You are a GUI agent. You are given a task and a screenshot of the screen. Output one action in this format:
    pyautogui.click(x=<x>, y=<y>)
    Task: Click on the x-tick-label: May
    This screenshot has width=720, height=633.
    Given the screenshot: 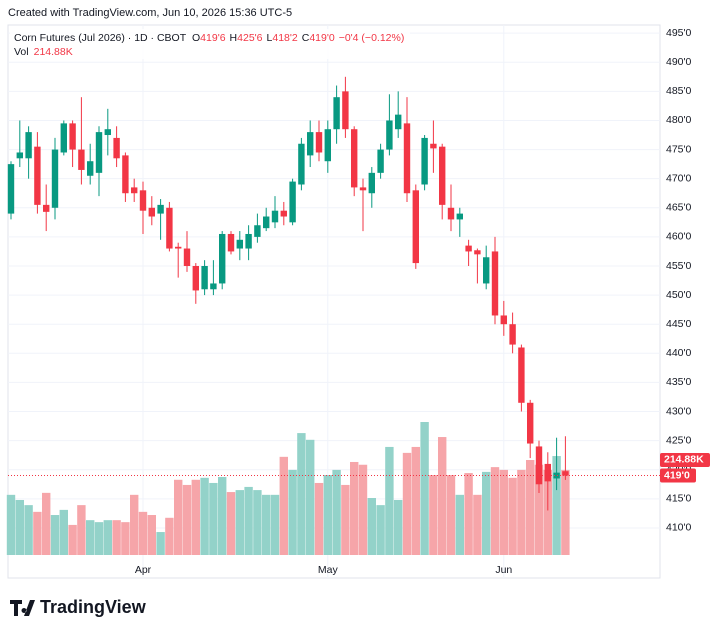 What is the action you would take?
    pyautogui.click(x=328, y=570)
    